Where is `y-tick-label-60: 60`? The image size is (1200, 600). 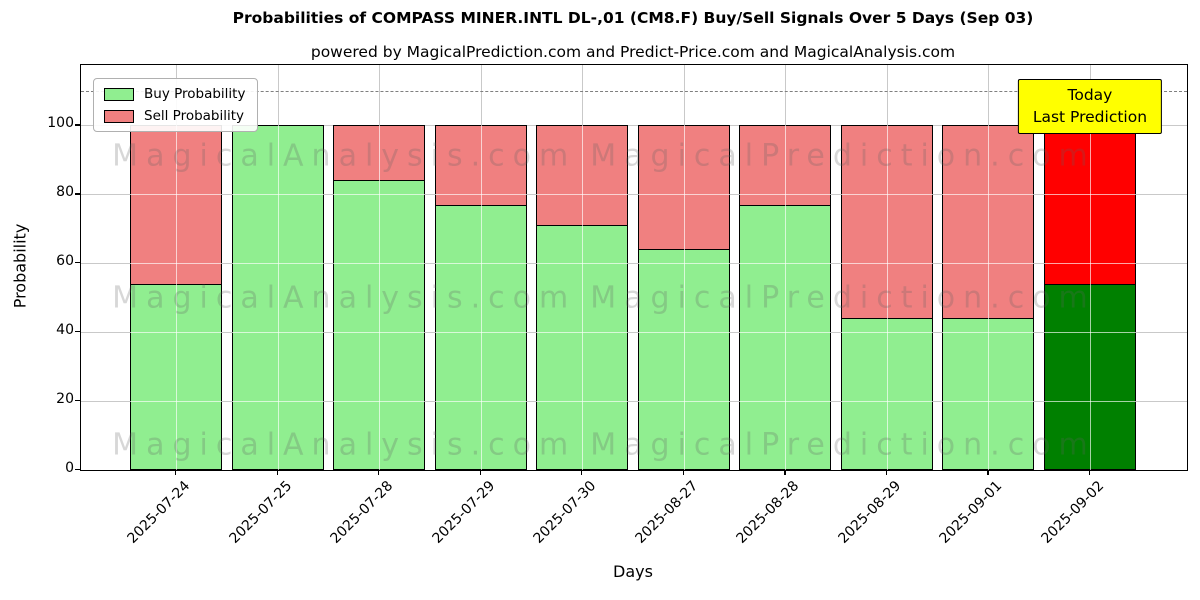 y-tick-label-60: 60 is located at coordinates (65, 261).